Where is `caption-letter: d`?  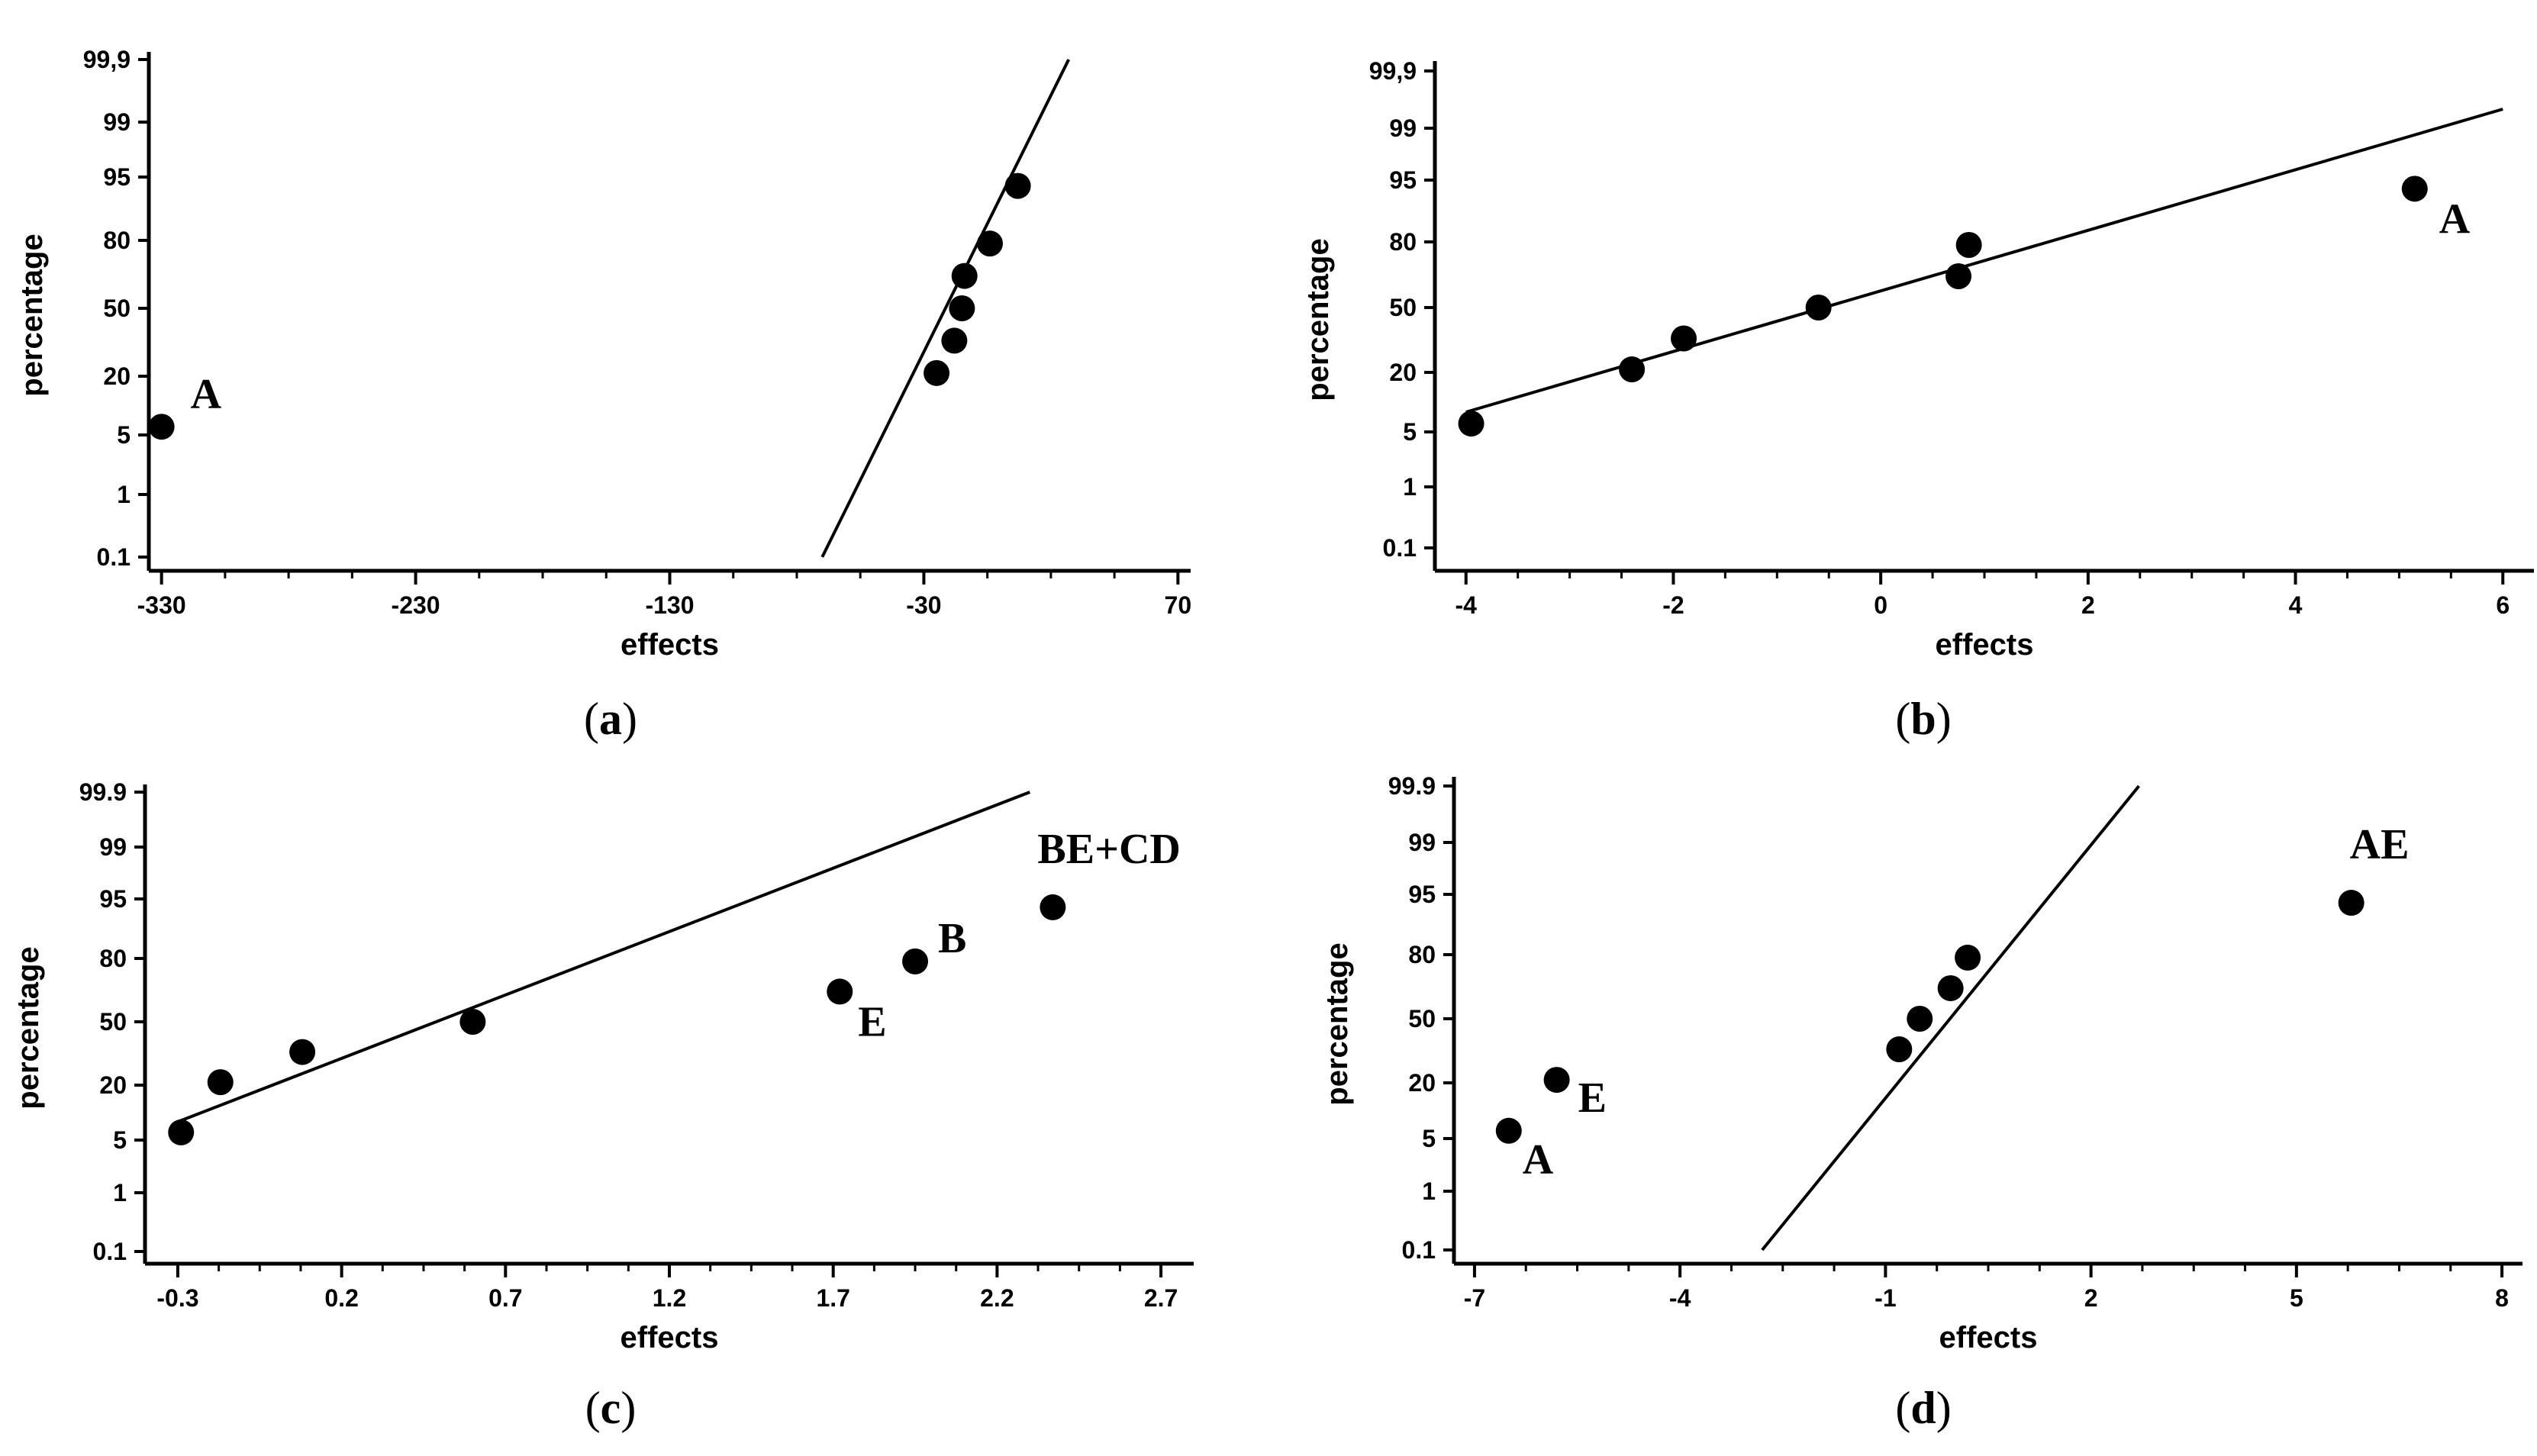 caption-letter: d is located at coordinates (1923, 1408).